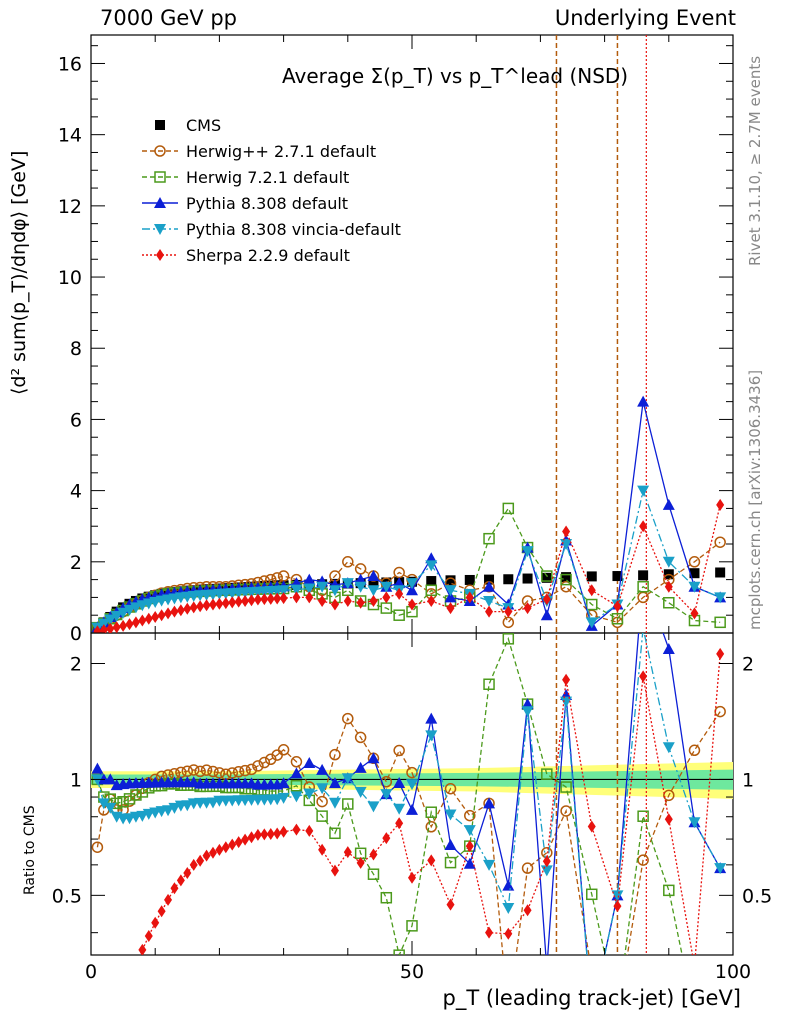 The height and width of the screenshot is (1024, 786). I want to click on y-tick-label: 10, so click(70, 278).